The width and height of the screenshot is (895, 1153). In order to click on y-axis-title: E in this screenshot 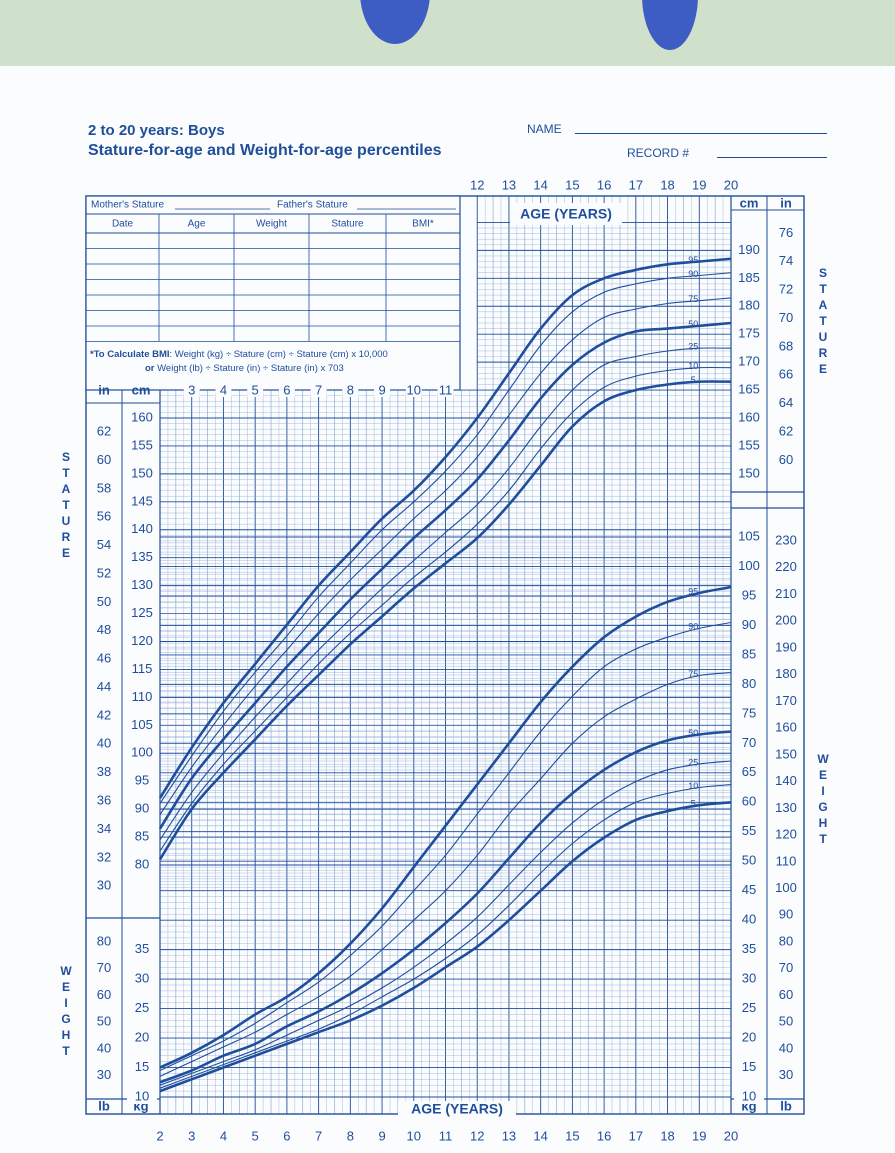, I will do `click(823, 369)`.